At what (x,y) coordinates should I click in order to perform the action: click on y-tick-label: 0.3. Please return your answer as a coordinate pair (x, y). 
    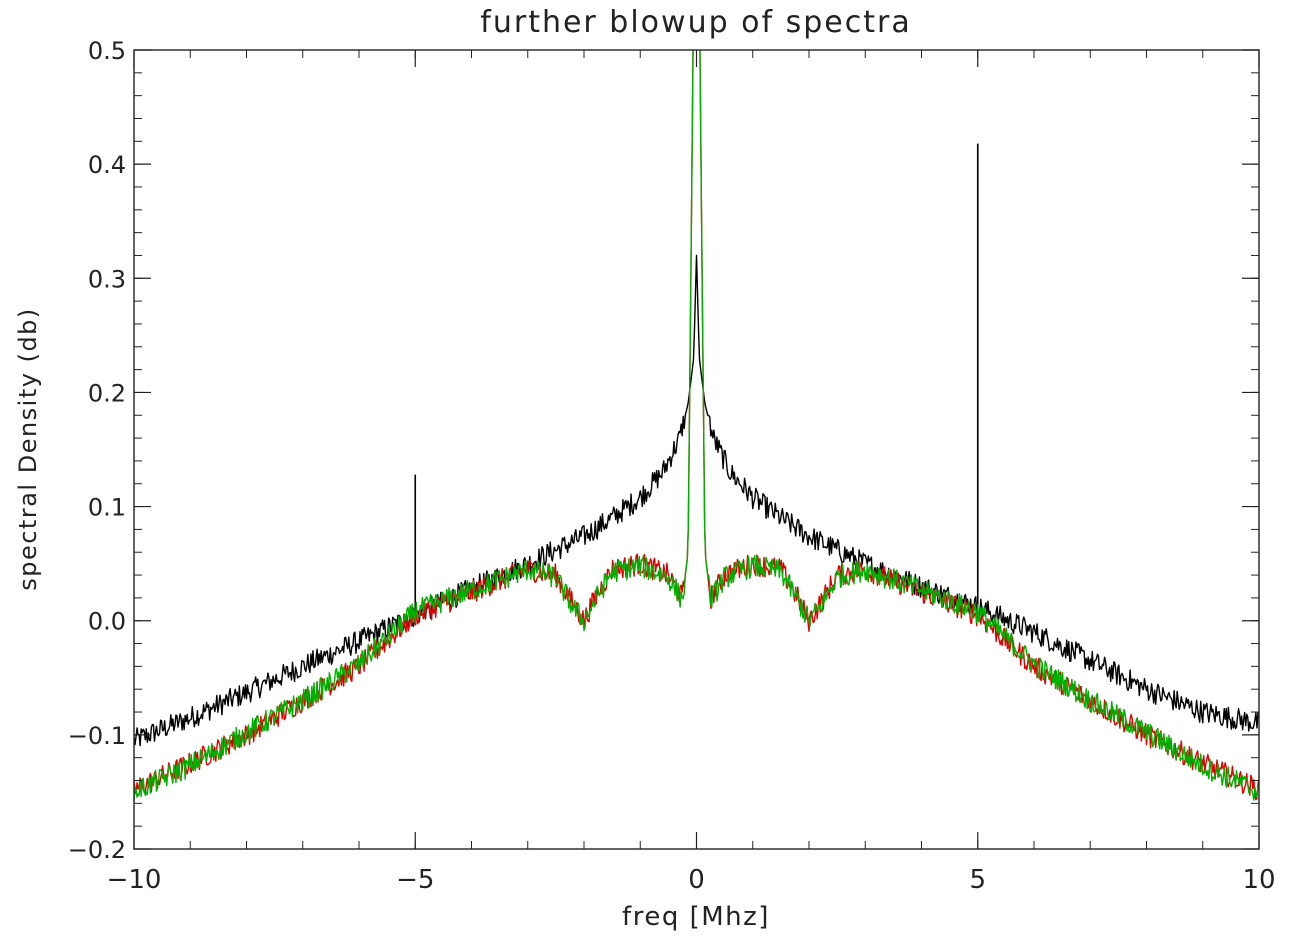
    Looking at the image, I should click on (107, 279).